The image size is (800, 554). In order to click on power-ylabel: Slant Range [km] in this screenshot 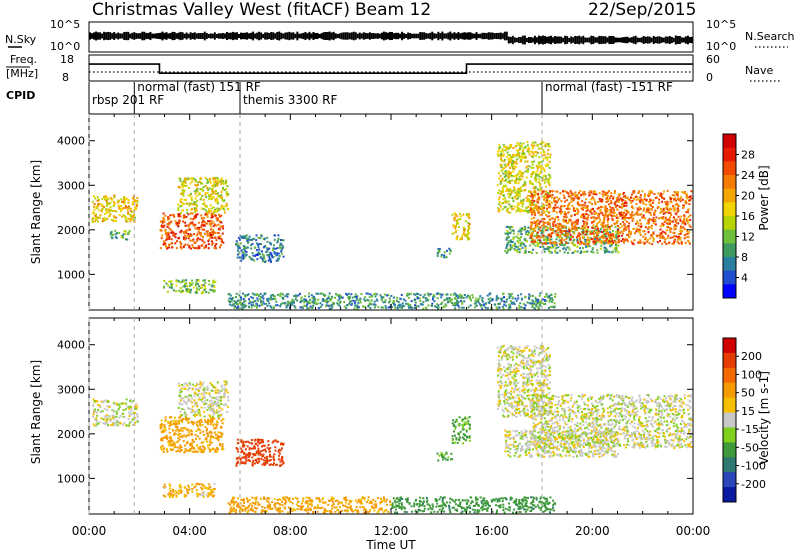, I will do `click(36, 212)`.